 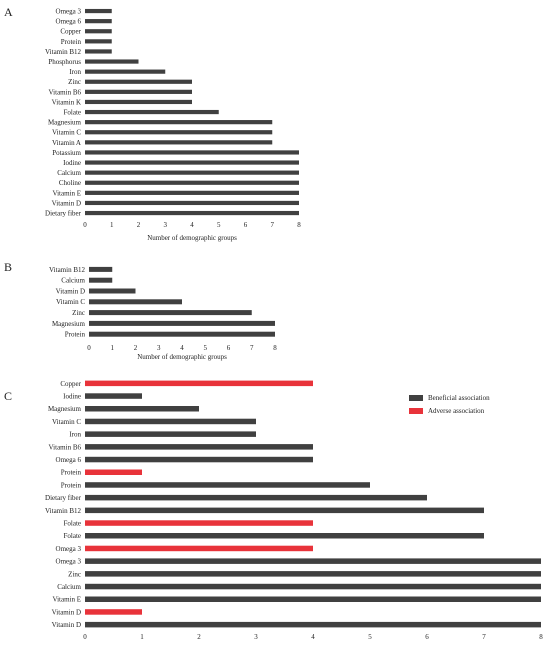 I want to click on chart-a-category-label: Folate, so click(x=73, y=112).